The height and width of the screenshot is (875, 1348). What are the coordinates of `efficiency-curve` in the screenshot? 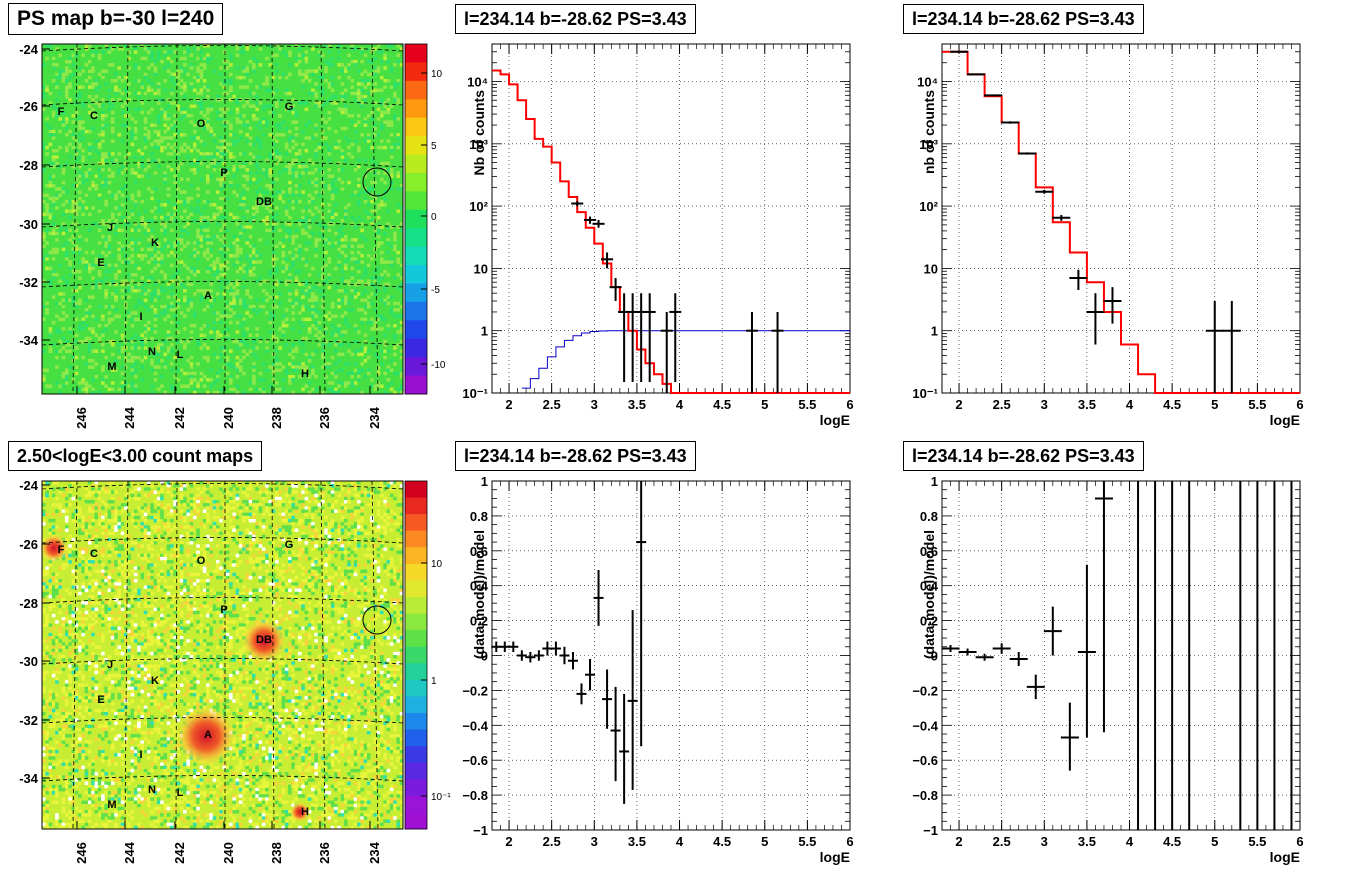 It's located at (685, 359).